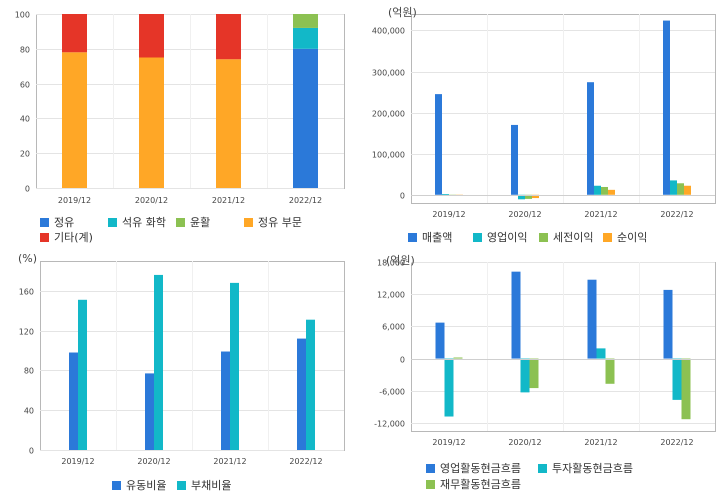 This screenshot has width=720, height=496. I want to click on cashflow-unit-label: (억원), so click(400, 260).